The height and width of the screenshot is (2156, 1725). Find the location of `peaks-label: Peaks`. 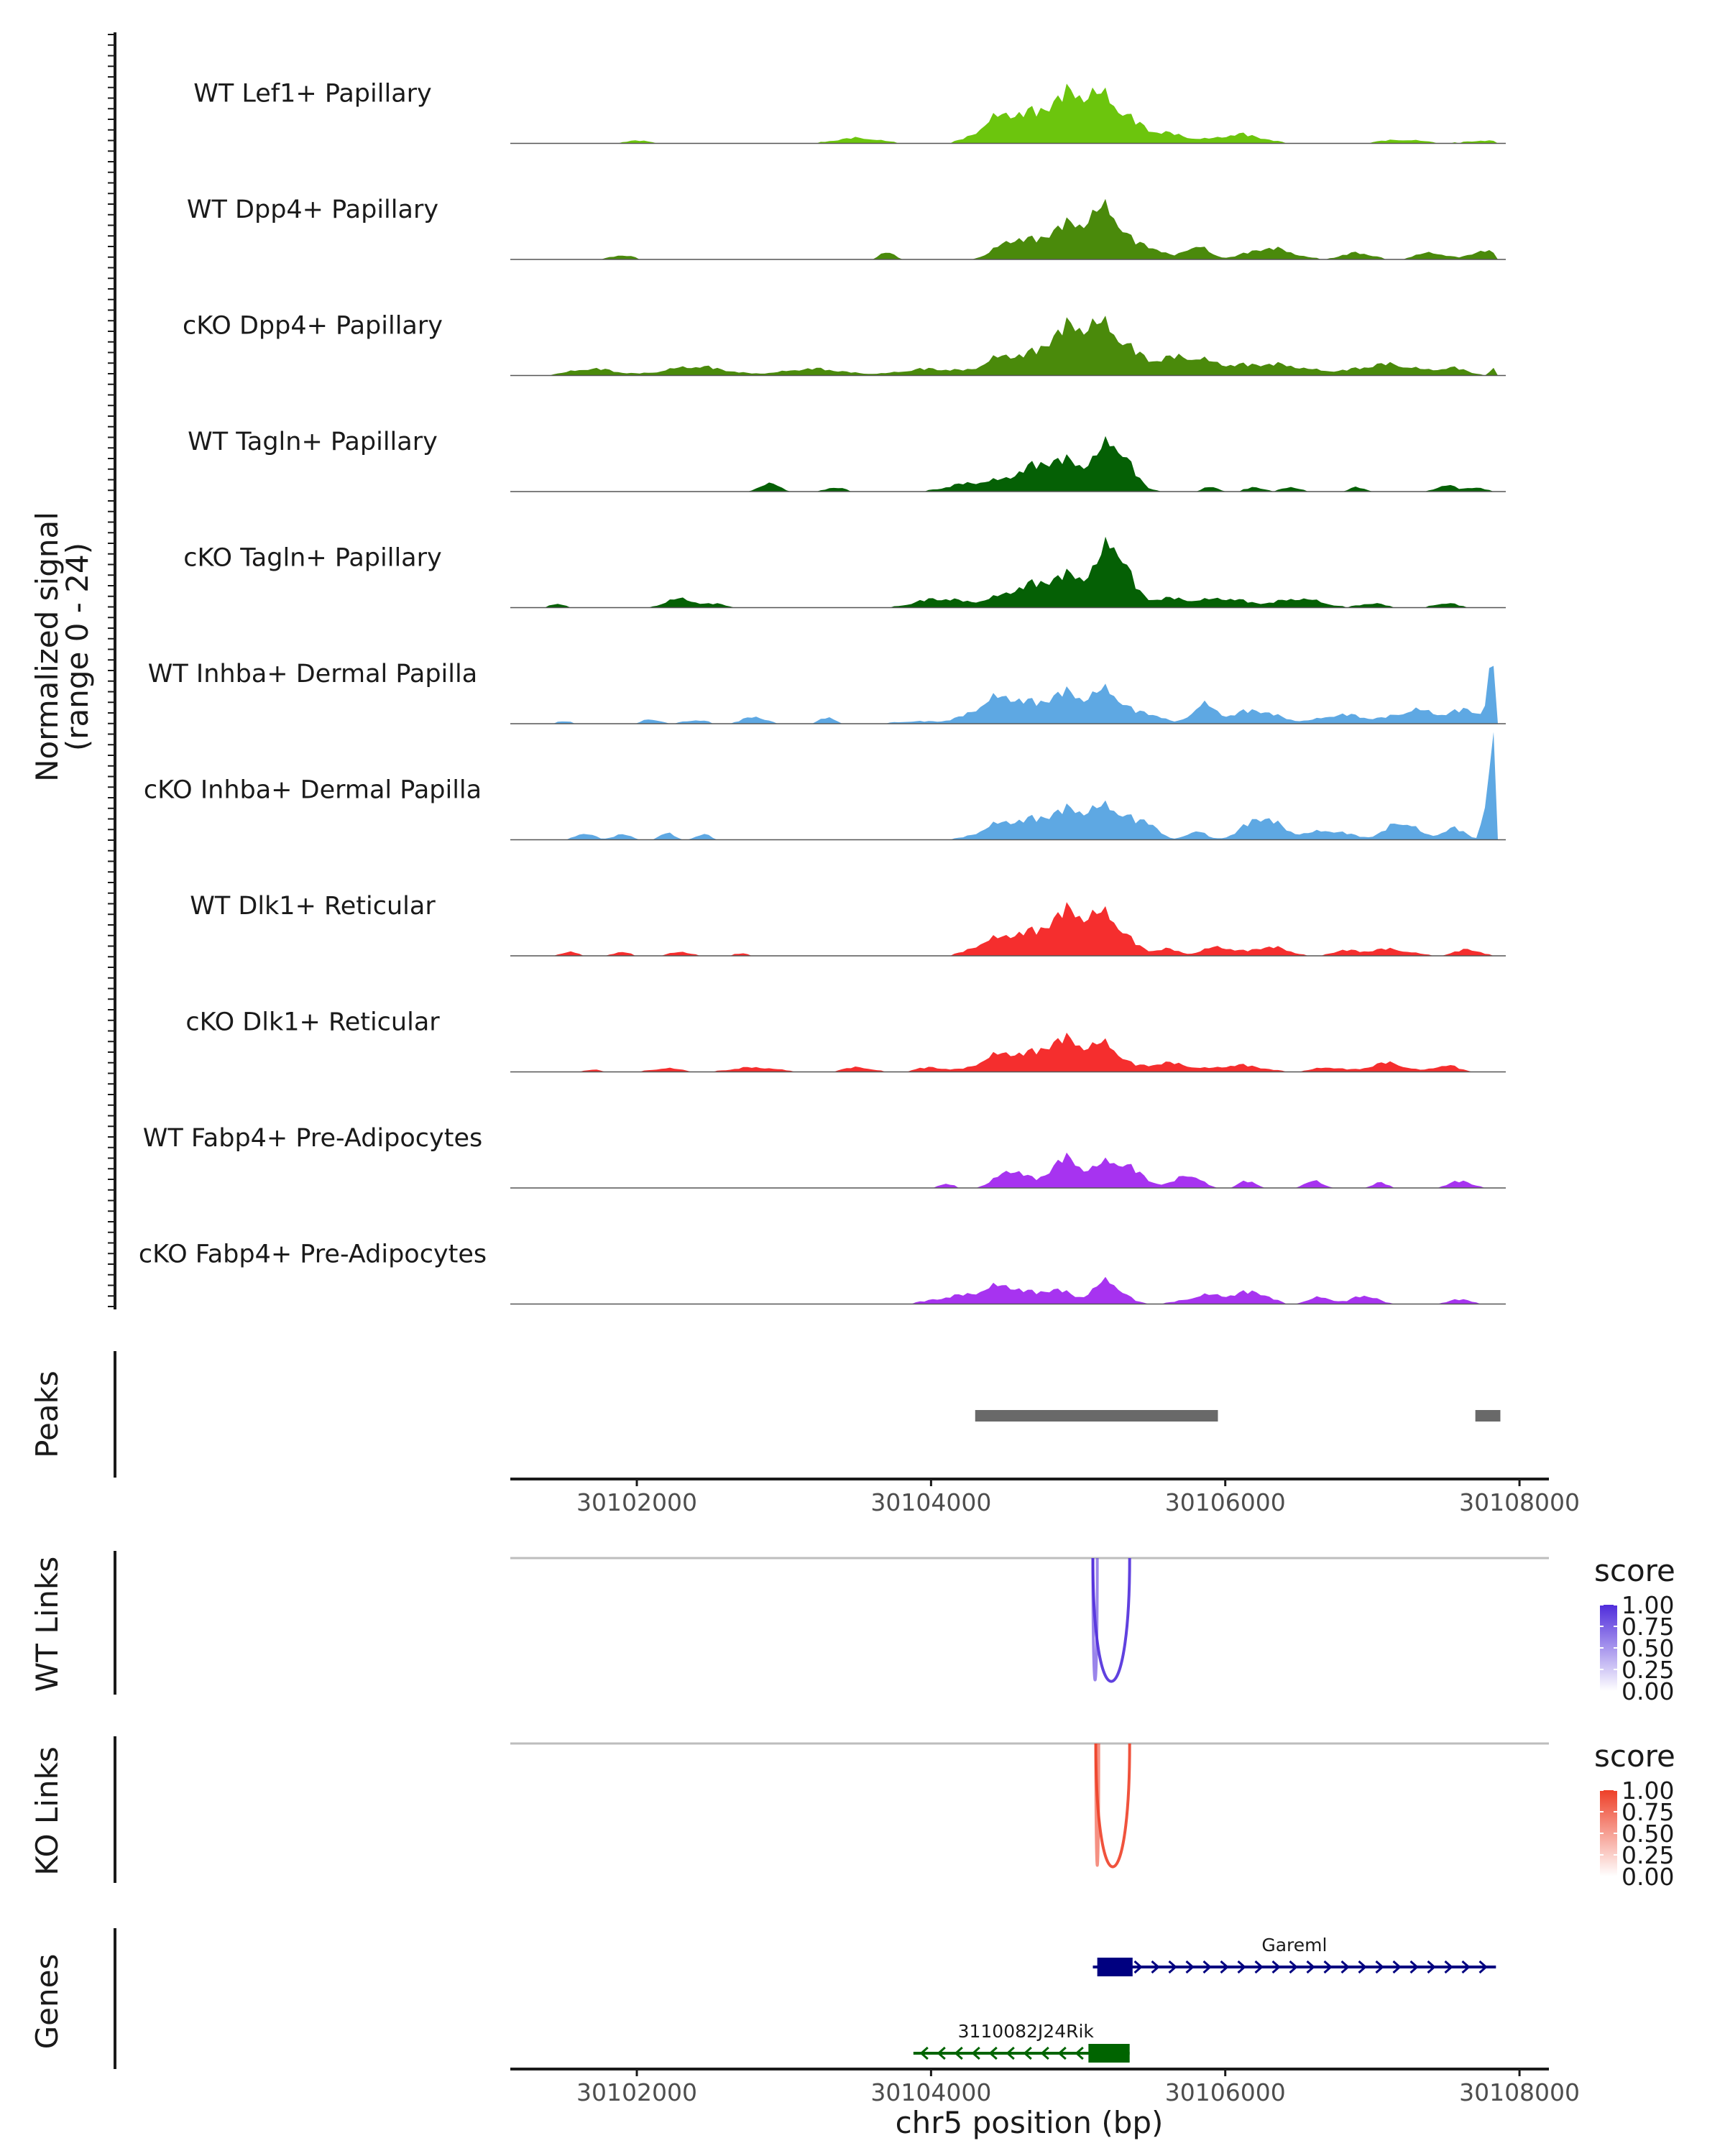

peaks-label: Peaks is located at coordinates (47, 1414).